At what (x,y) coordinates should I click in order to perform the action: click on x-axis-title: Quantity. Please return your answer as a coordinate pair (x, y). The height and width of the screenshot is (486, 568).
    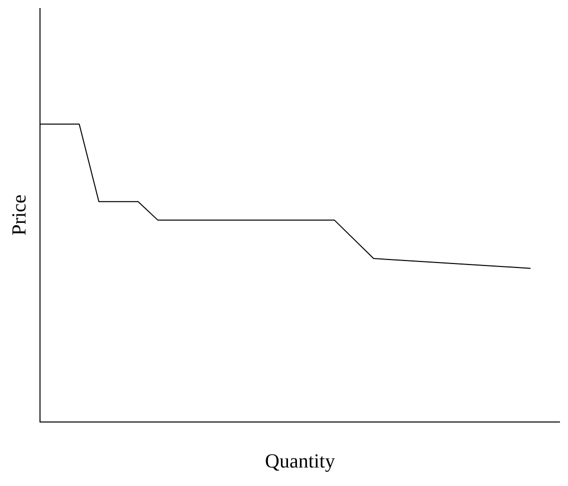
    Looking at the image, I should click on (300, 461).